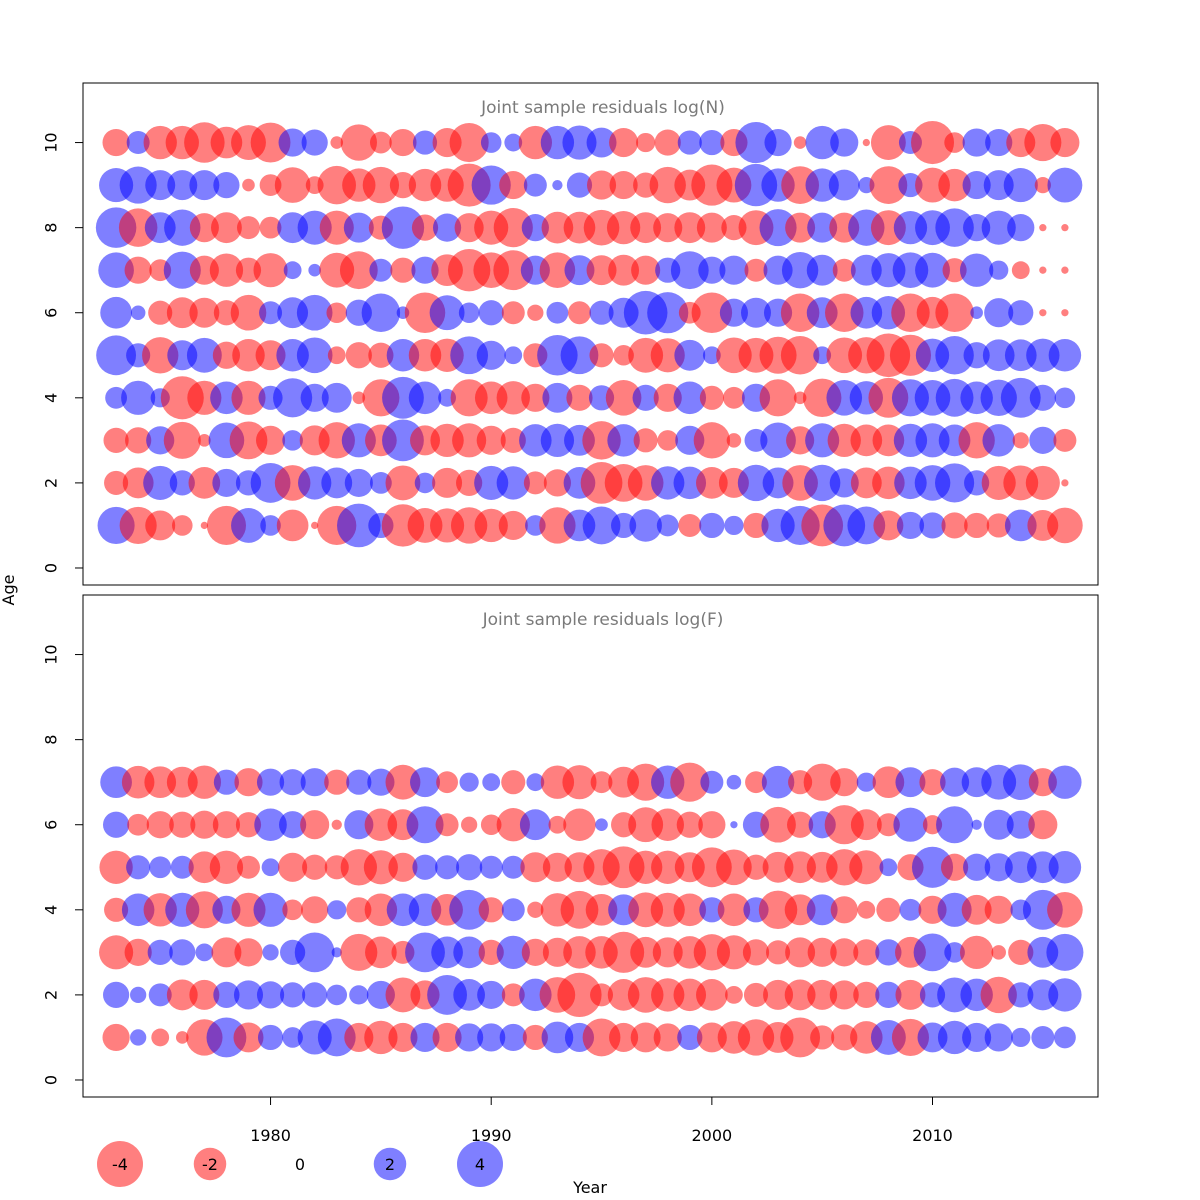 Image resolution: width=1200 pixels, height=1200 pixels. Describe the element at coordinates (51, 398) in the screenshot. I see `y-tick-label: 4` at that location.